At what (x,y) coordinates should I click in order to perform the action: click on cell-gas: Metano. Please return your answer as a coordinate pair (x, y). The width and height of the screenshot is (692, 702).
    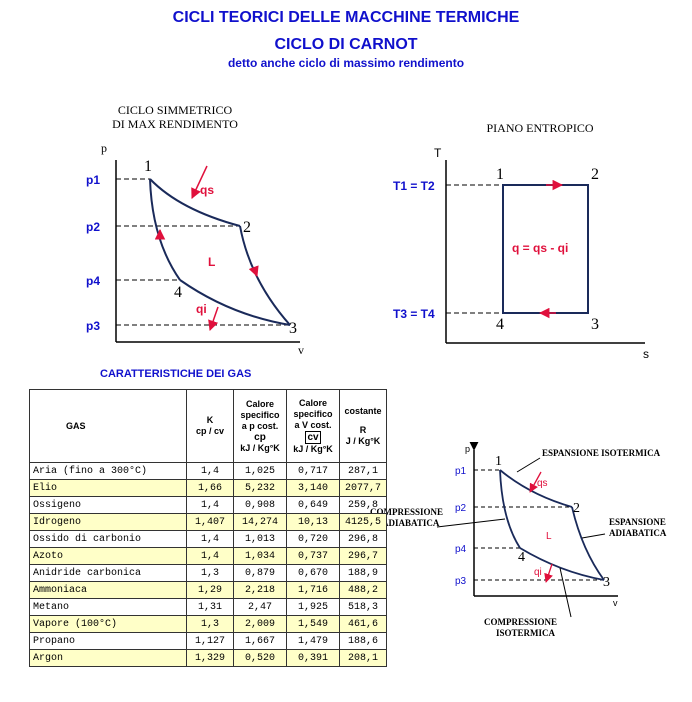
    Looking at the image, I should click on (108, 607).